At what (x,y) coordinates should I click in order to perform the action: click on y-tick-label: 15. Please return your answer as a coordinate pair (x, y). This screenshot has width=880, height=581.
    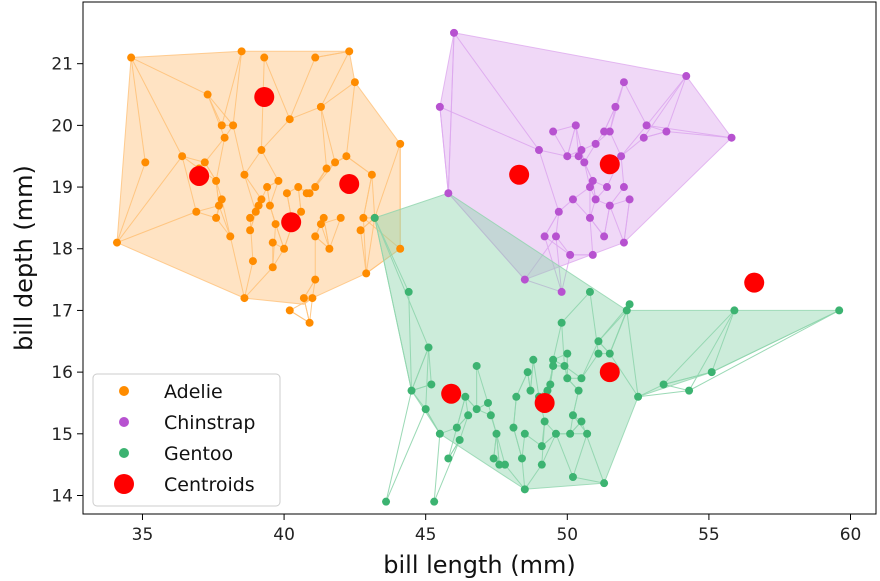
    Looking at the image, I should click on (62, 435).